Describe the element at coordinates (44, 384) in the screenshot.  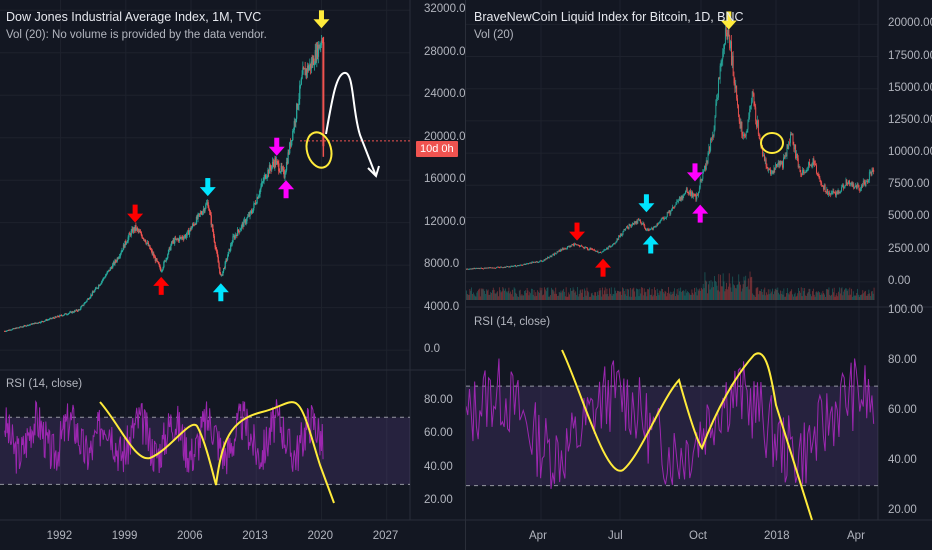
I see `rsi-label: RSI (14, close)` at that location.